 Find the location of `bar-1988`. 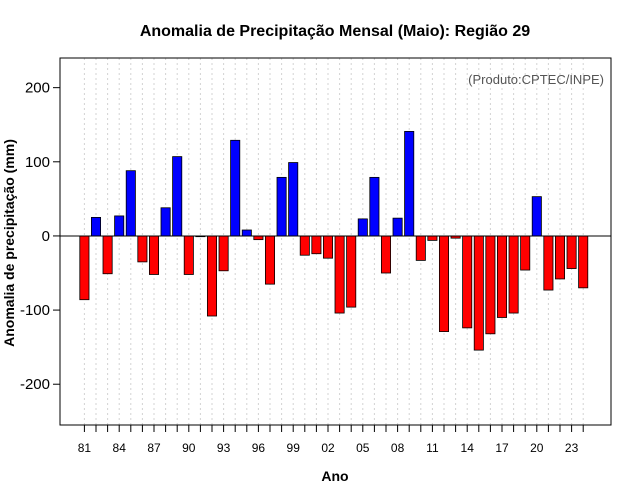

bar-1988 is located at coordinates (165, 222).